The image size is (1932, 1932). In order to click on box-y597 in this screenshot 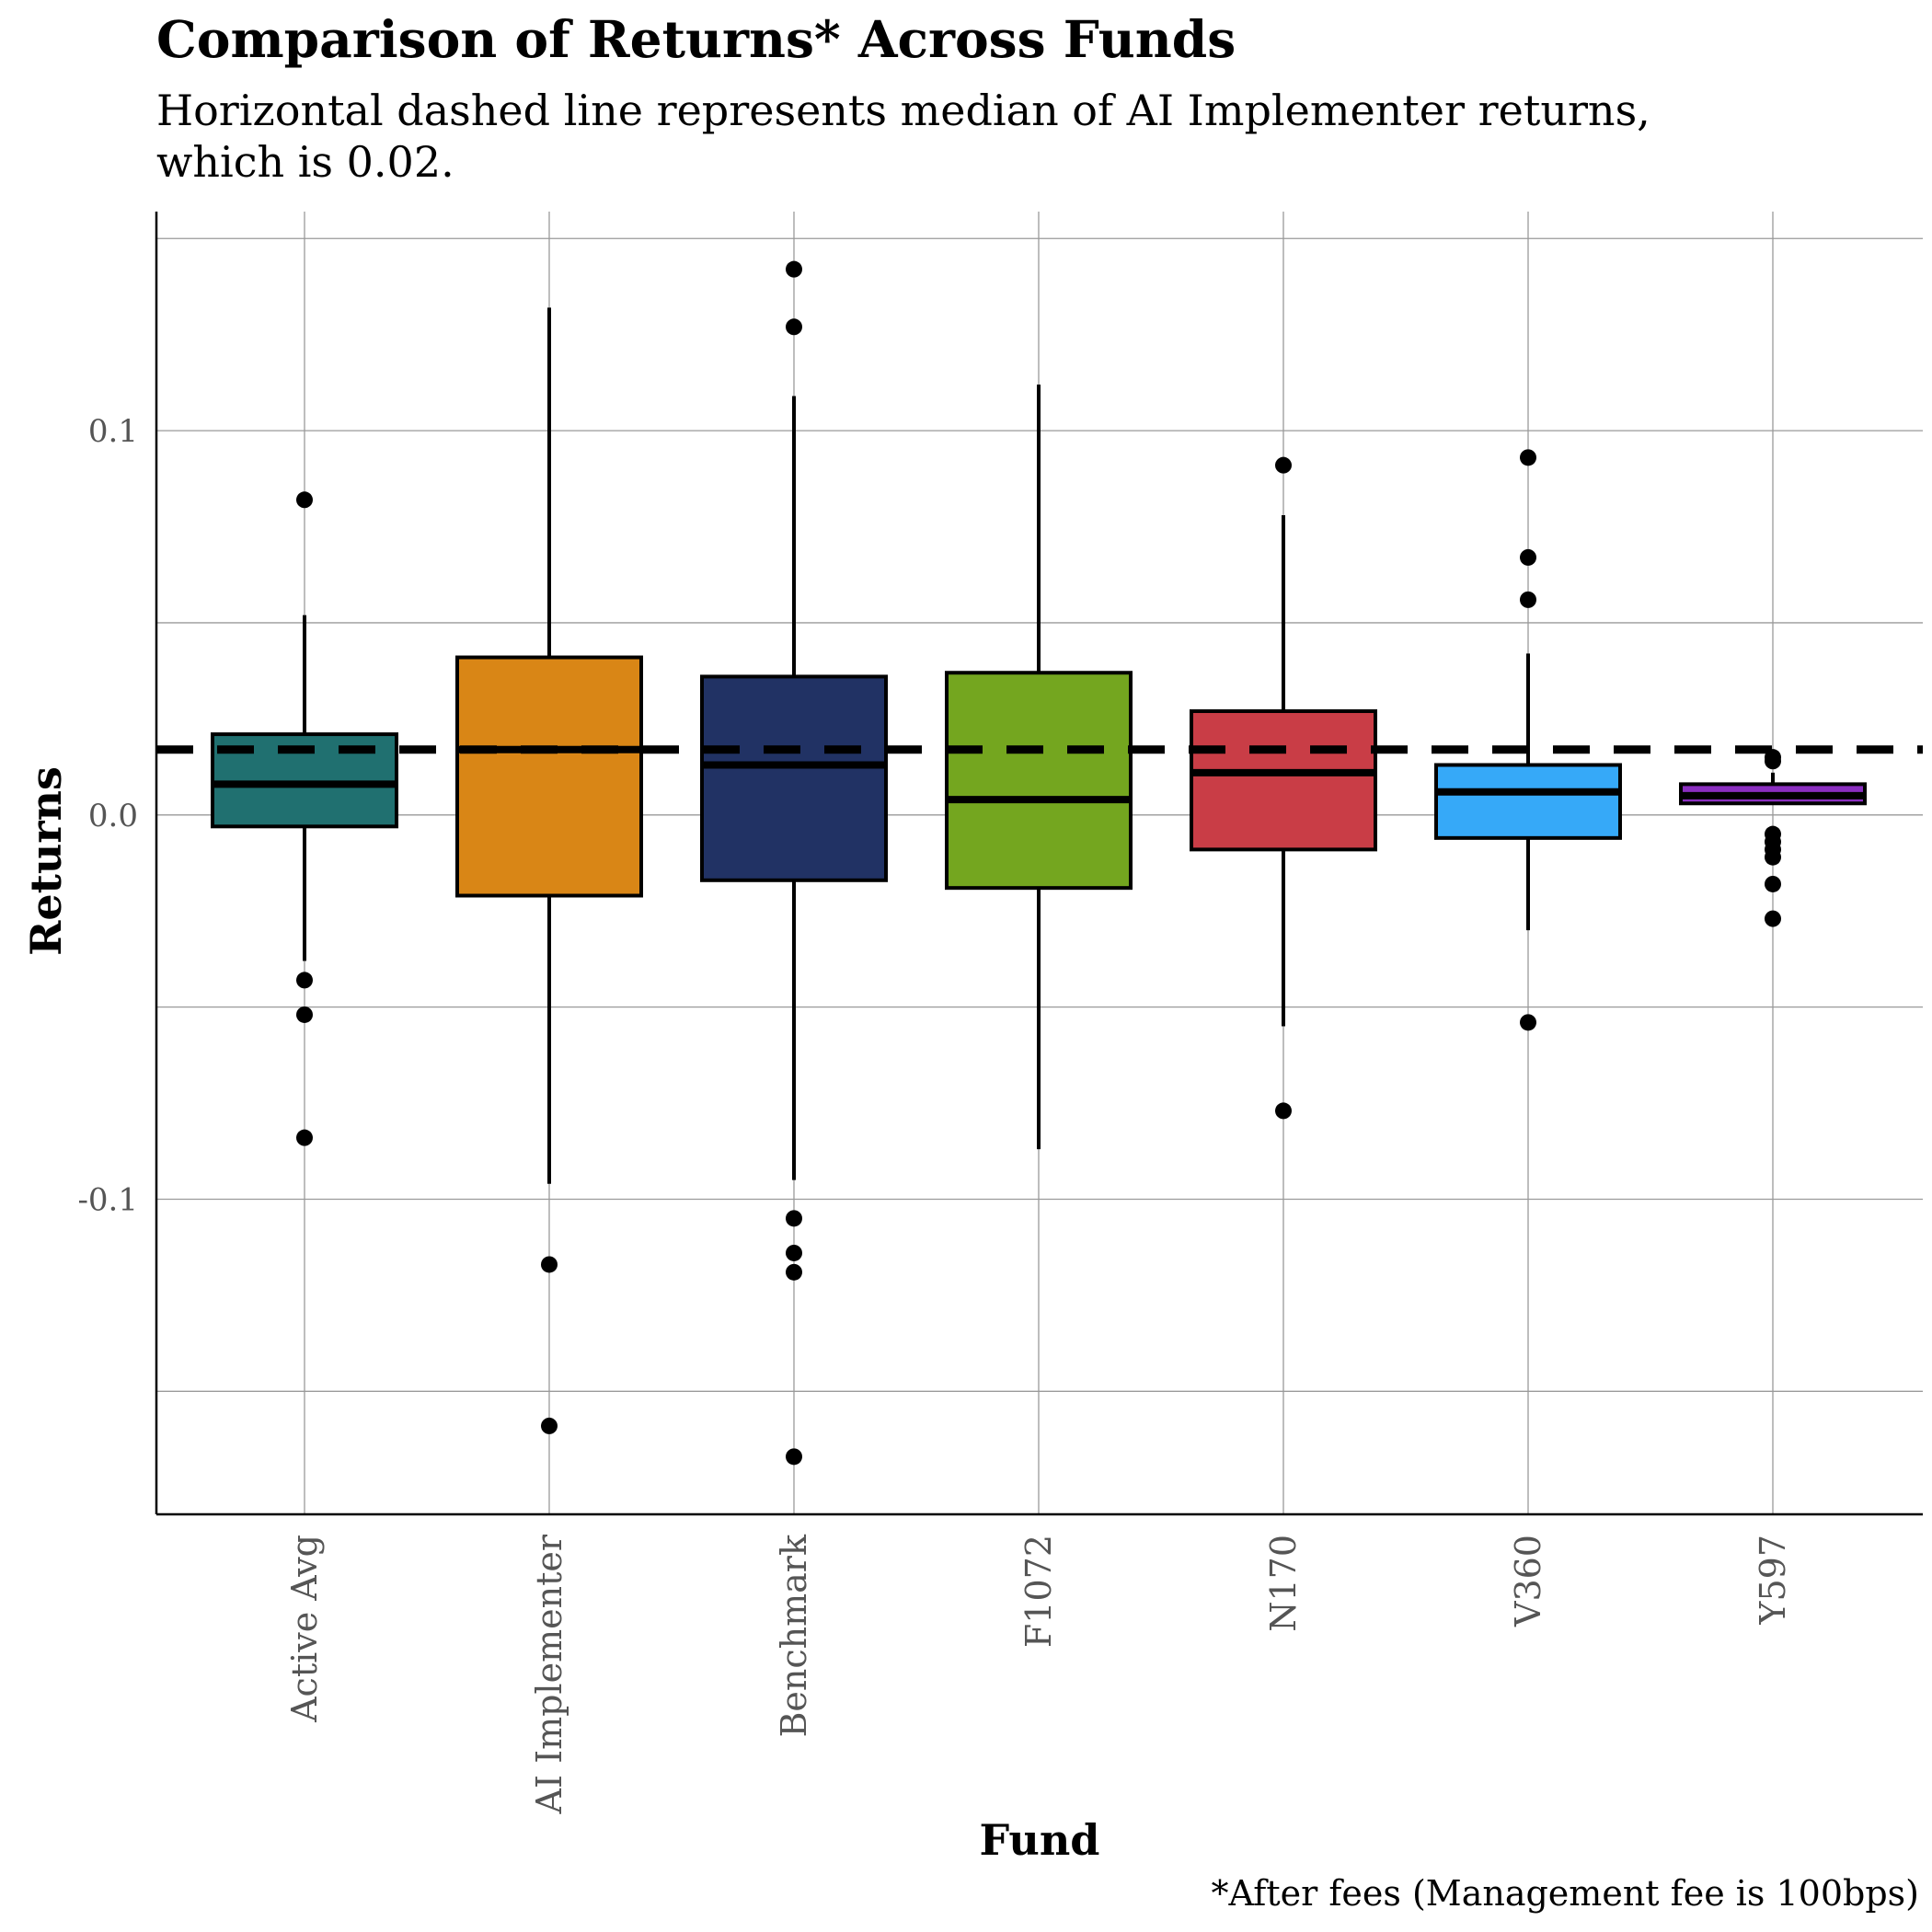, I will do `click(1773, 789)`.